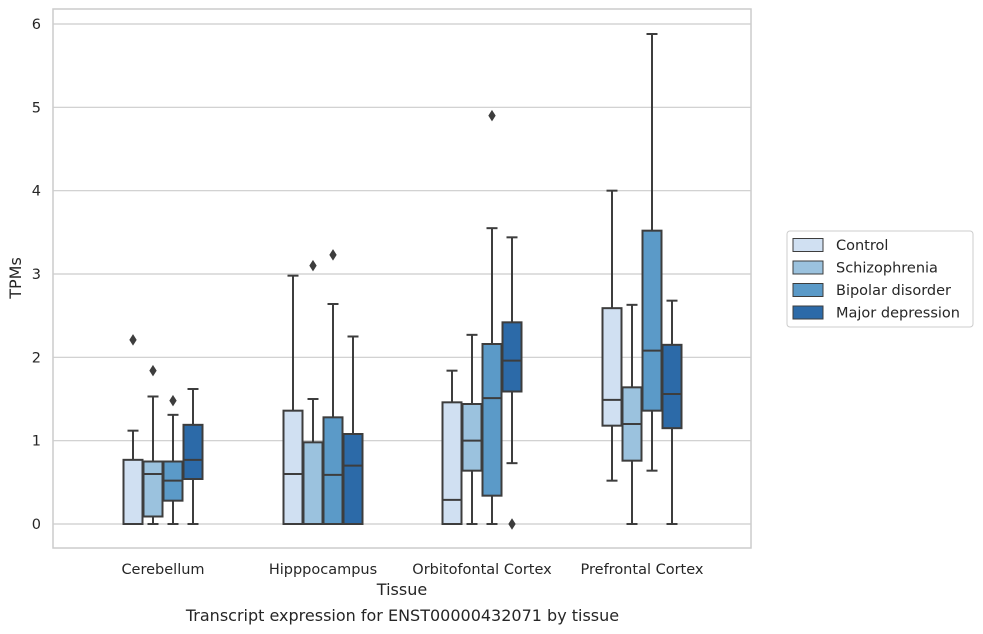 The width and height of the screenshot is (983, 634). Describe the element at coordinates (323, 570) in the screenshot. I see `x-tick-label: Hipppocampus` at that location.